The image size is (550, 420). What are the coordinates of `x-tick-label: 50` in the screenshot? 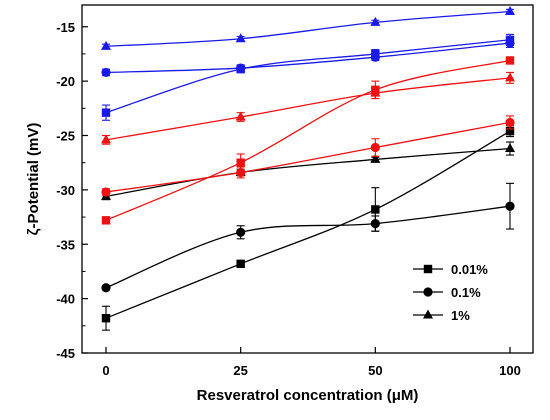 It's located at (375, 370).